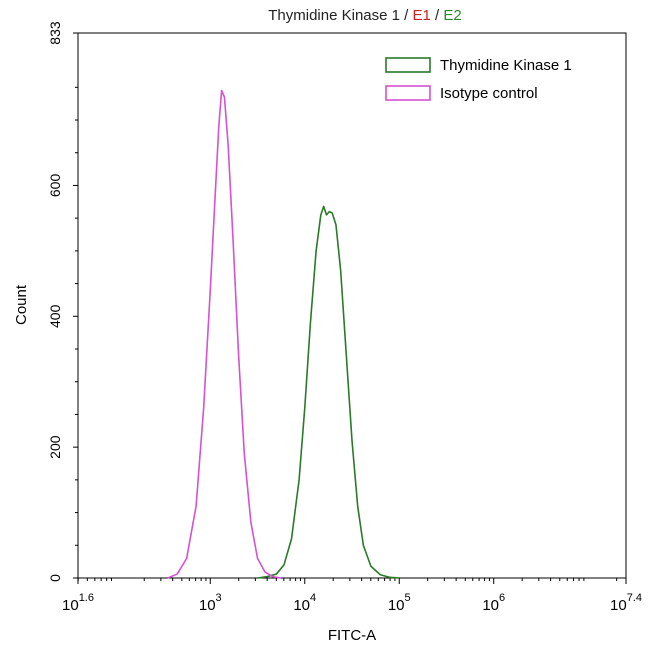 The height and width of the screenshot is (655, 650). Describe the element at coordinates (304, 603) in the screenshot. I see `x-tick-label: 10⁴` at that location.